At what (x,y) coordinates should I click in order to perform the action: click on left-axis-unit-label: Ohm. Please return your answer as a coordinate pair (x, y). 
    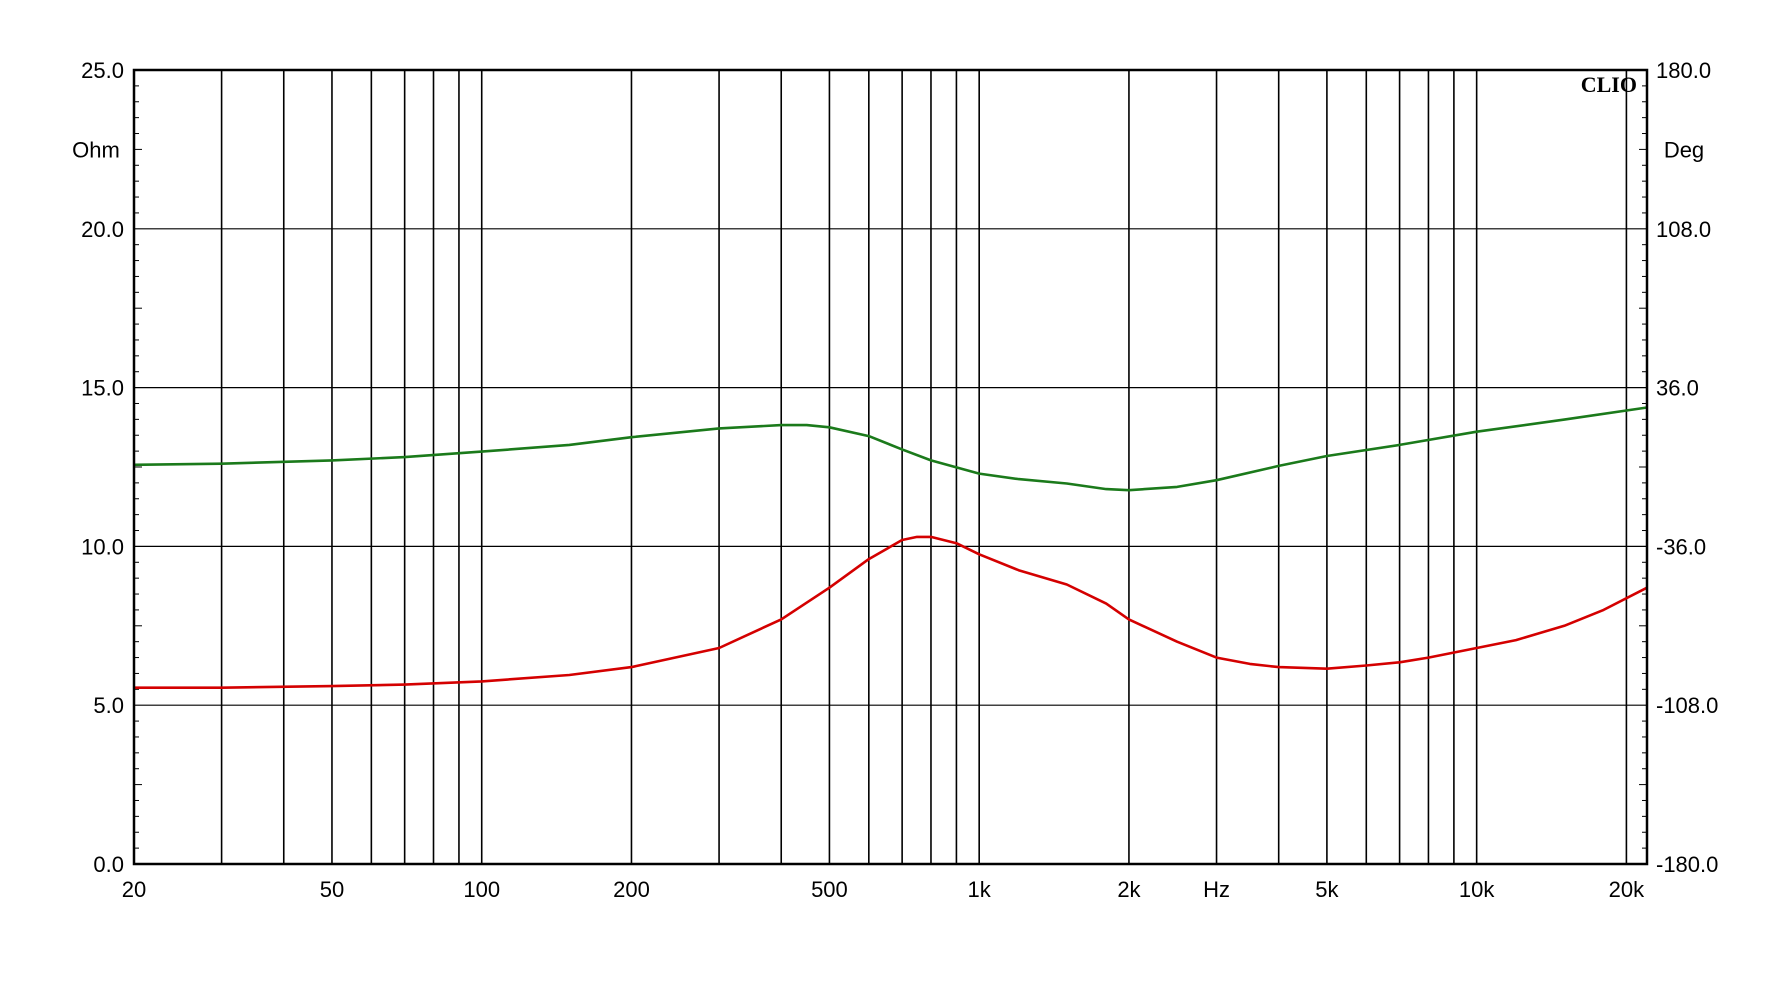
    Looking at the image, I should click on (96, 149).